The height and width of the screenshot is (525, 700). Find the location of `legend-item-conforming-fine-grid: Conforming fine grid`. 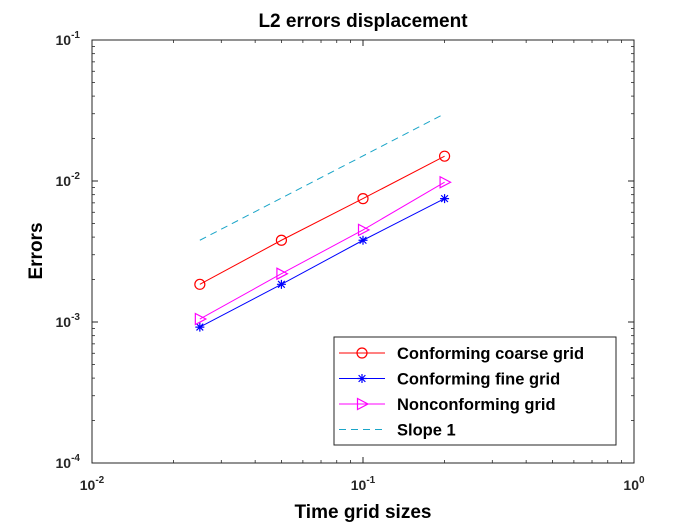

legend-item-conforming-fine-grid: Conforming fine grid is located at coordinates (449, 380).